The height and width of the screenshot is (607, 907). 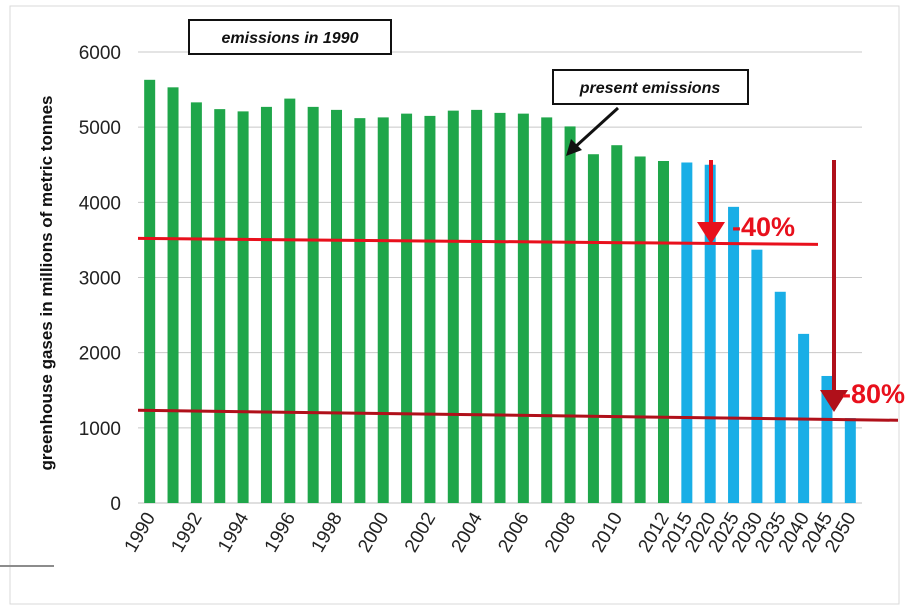 I want to click on x-tick-label: 1994, so click(x=234, y=532).